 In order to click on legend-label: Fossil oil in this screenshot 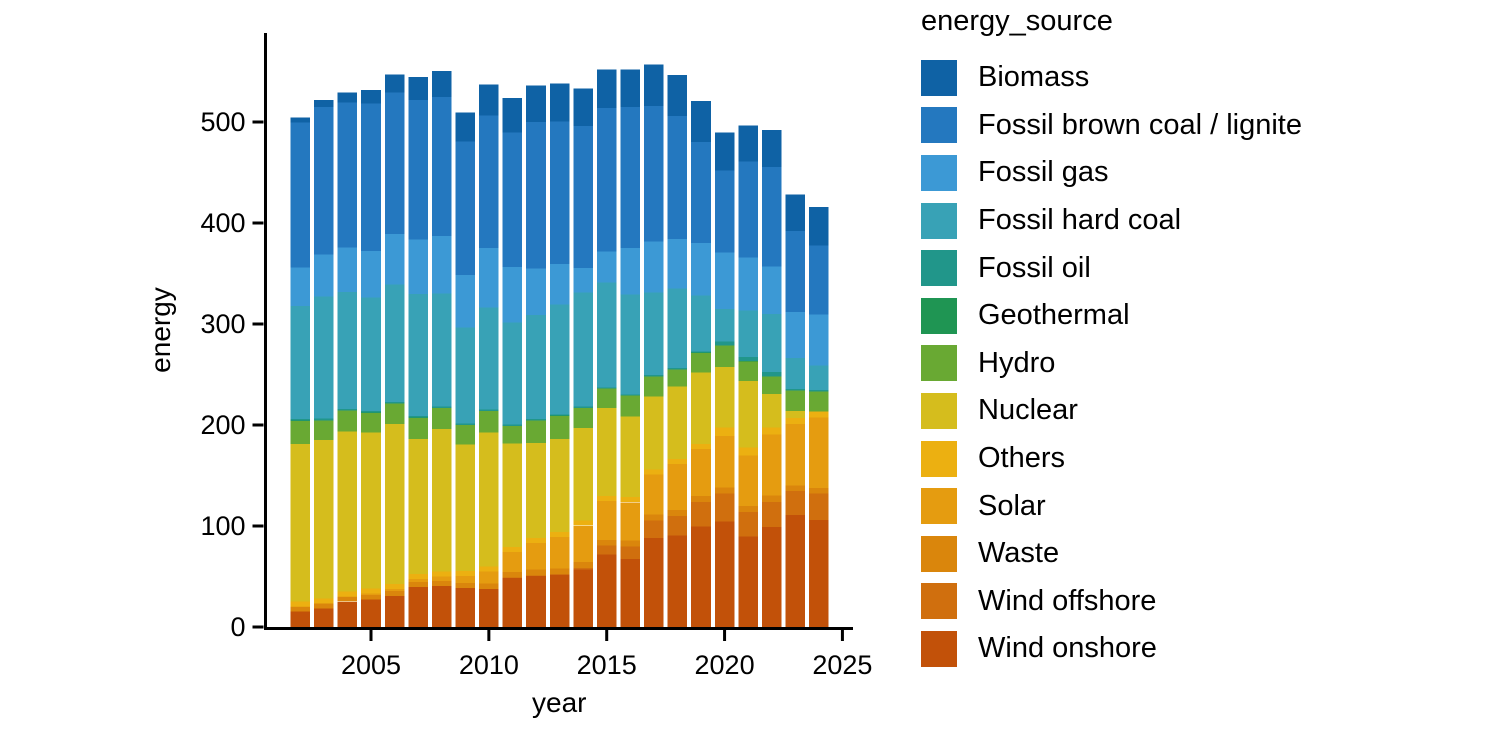, I will do `click(1034, 267)`.